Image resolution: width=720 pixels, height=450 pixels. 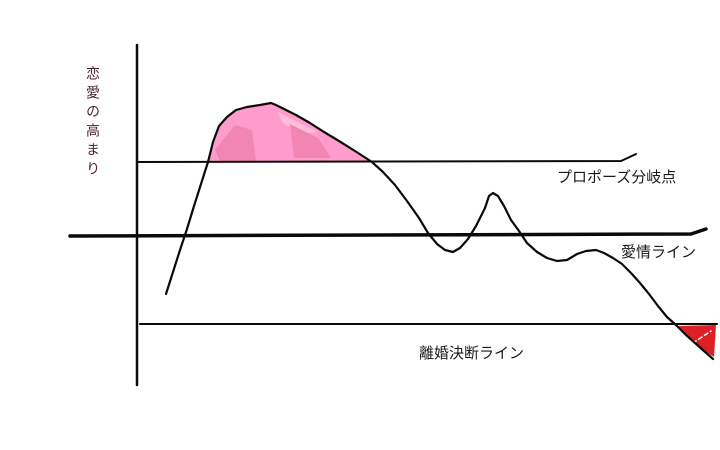 What do you see at coordinates (659, 252) in the screenshot?
I see `affection-line-label: 愛情ライン` at bounding box center [659, 252].